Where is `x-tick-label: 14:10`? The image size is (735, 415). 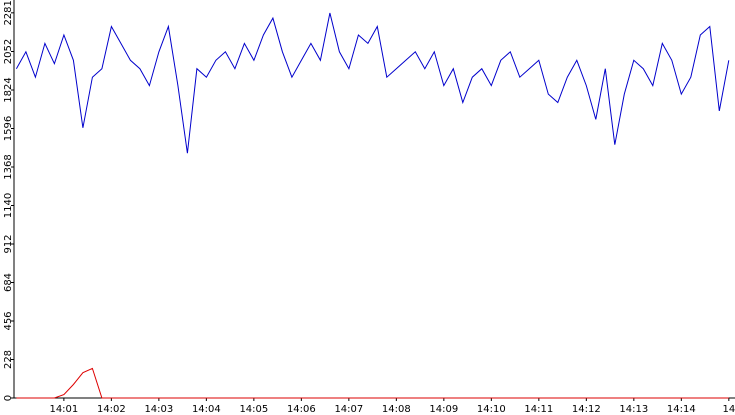 x-tick-label: 14:10 is located at coordinates (491, 409).